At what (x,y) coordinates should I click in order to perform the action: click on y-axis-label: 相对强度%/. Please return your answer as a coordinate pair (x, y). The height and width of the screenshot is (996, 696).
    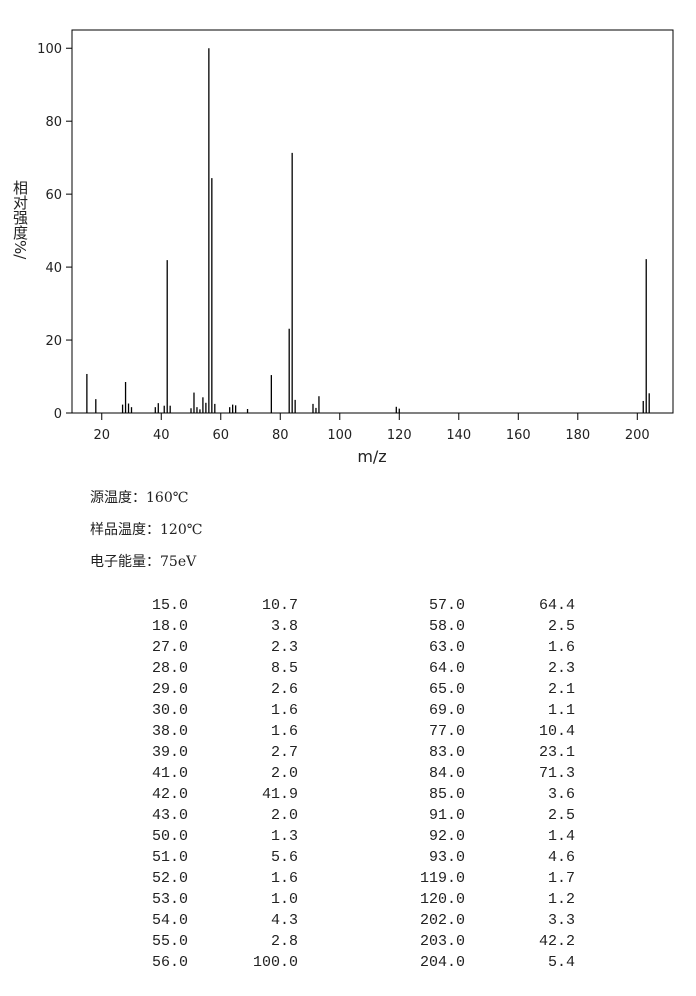
    Looking at the image, I should click on (20, 220).